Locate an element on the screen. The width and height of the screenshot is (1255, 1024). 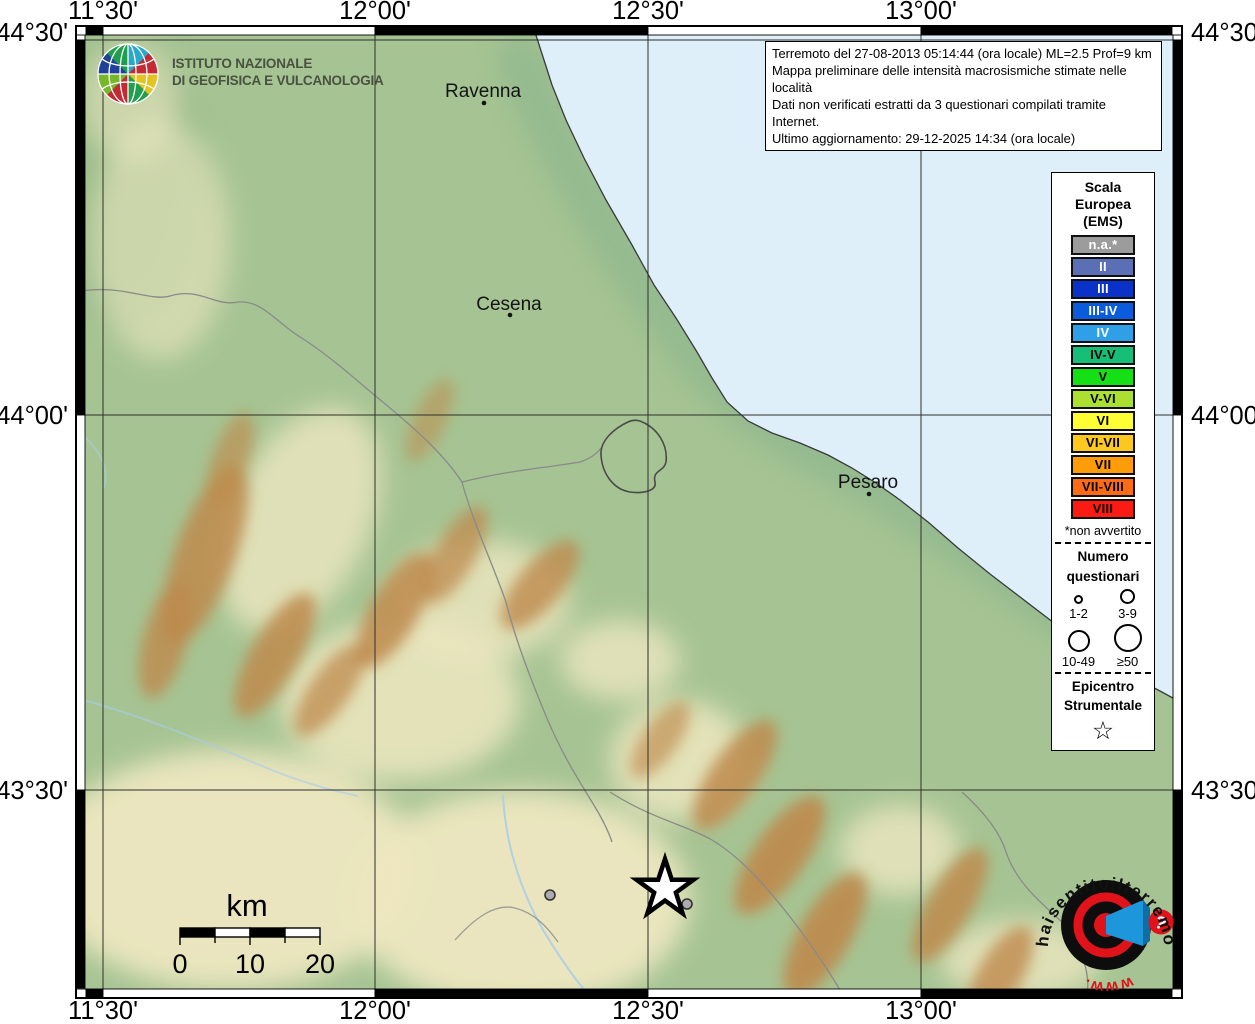
lat-label-right: 44°30' is located at coordinates (1223, 33).